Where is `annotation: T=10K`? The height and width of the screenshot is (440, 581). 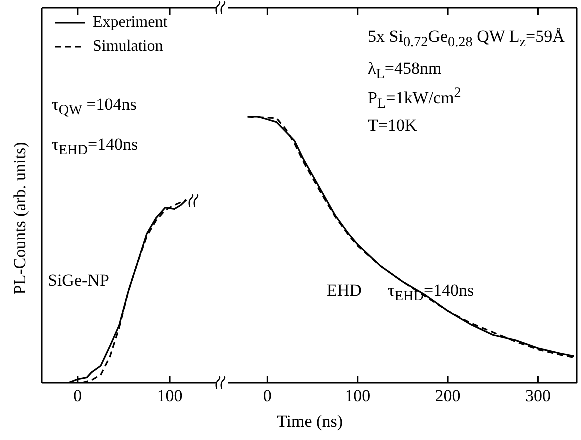 annotation: T=10K is located at coordinates (393, 125).